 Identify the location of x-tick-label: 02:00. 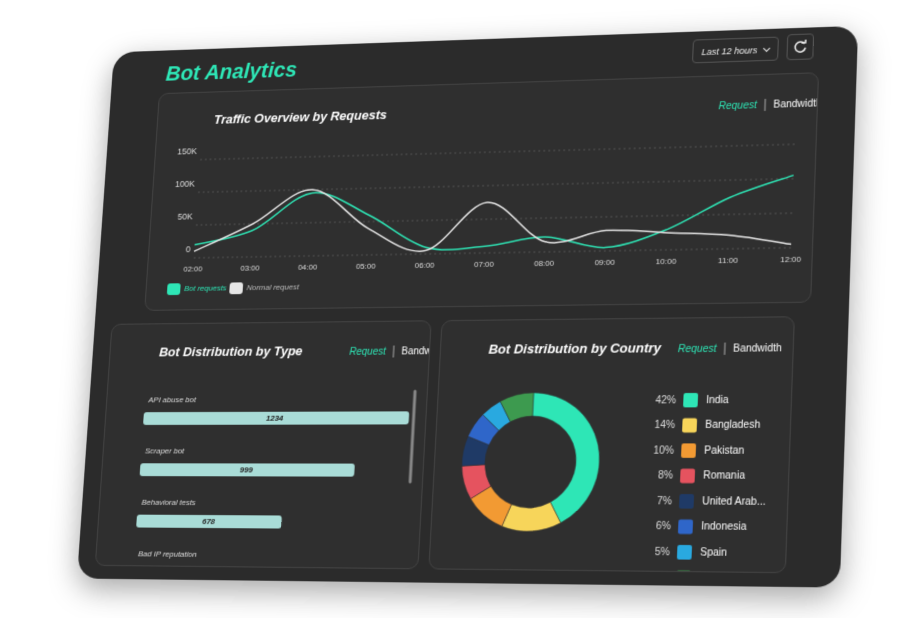
(193, 268).